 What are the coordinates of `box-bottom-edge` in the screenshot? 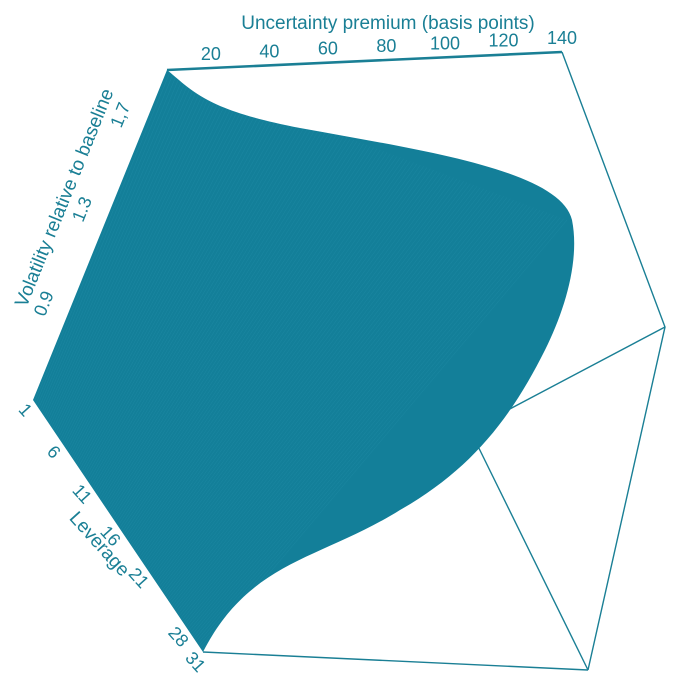 It's located at (395, 661).